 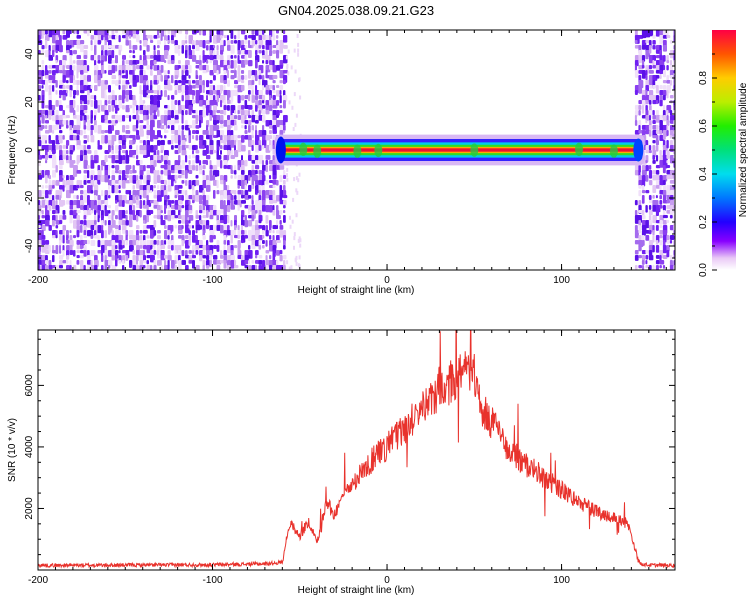 I want to click on y-tick-label: 4000, so click(x=29, y=446).